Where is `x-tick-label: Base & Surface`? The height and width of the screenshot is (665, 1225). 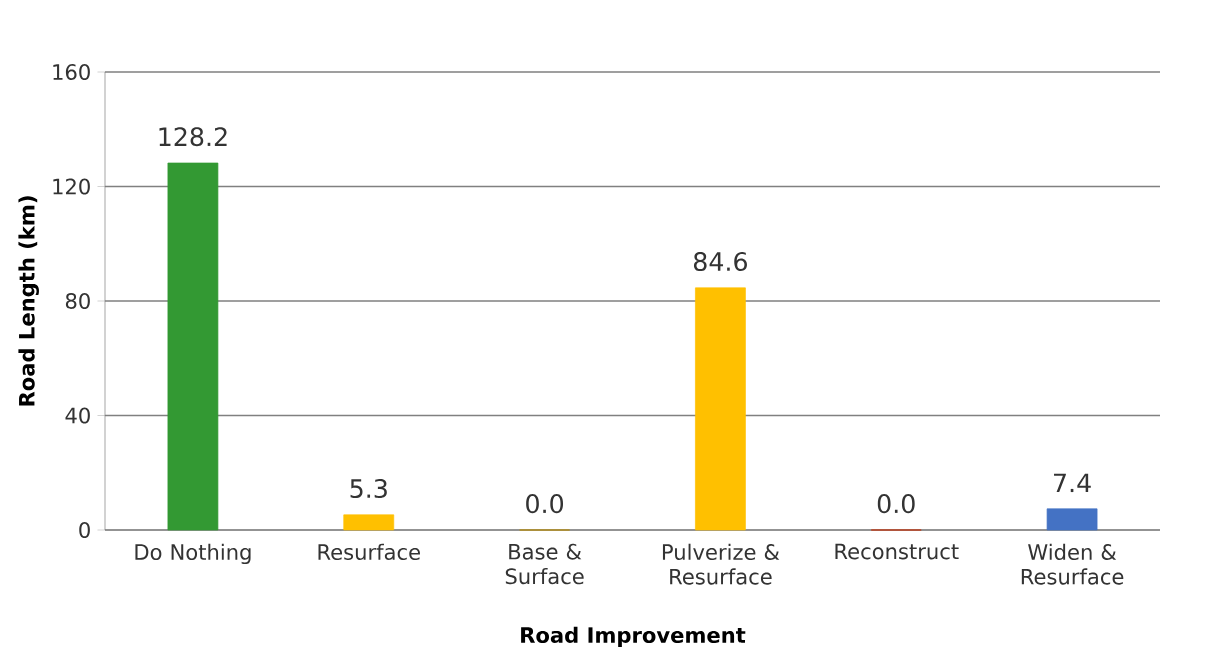
x-tick-label: Base & Surface is located at coordinates (544, 564).